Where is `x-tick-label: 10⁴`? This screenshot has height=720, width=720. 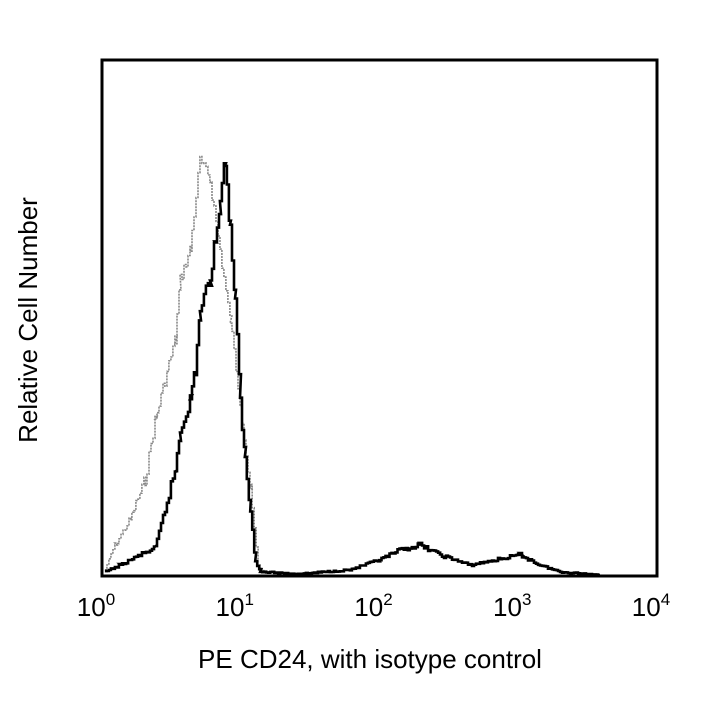 x-tick-label: 10⁴ is located at coordinates (651, 606).